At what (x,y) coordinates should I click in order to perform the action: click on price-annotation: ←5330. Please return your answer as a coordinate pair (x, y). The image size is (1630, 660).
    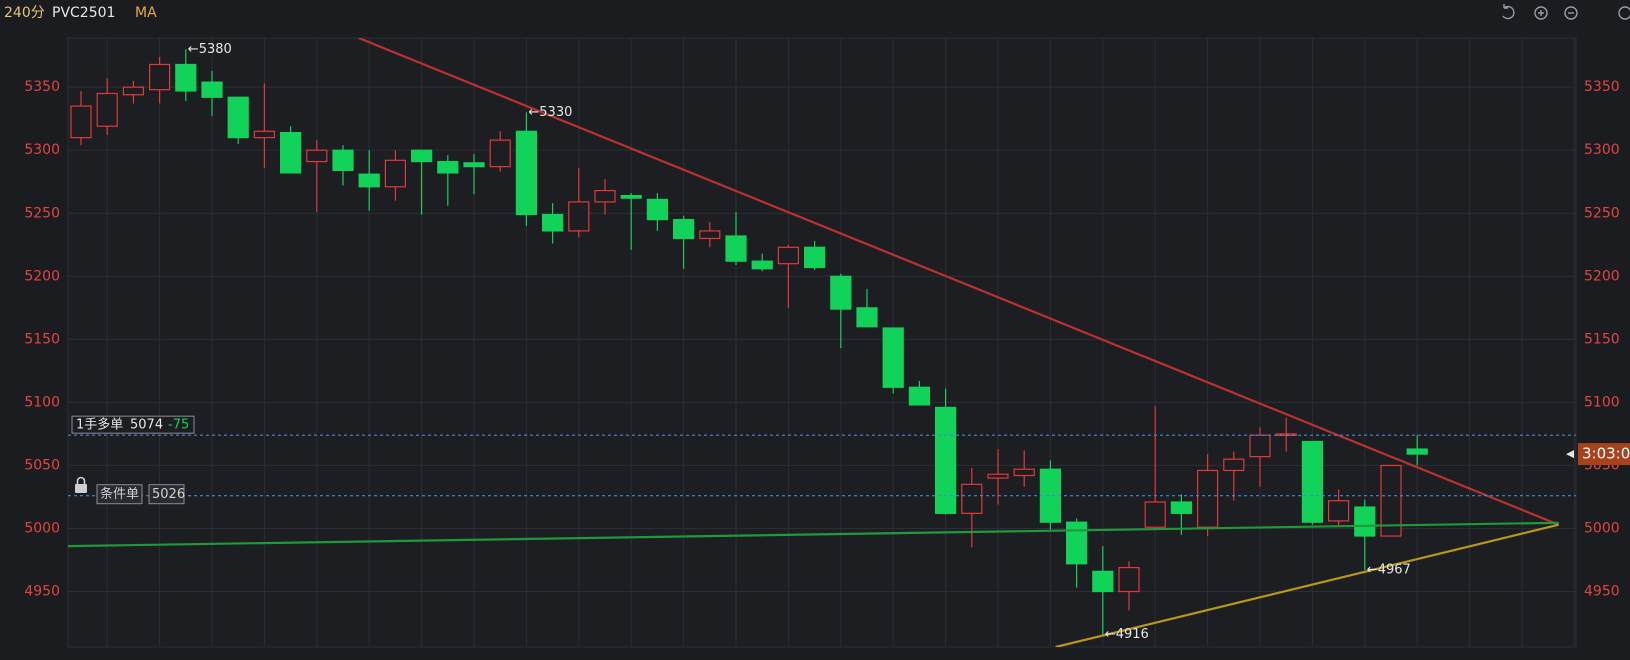
    Looking at the image, I should click on (550, 112).